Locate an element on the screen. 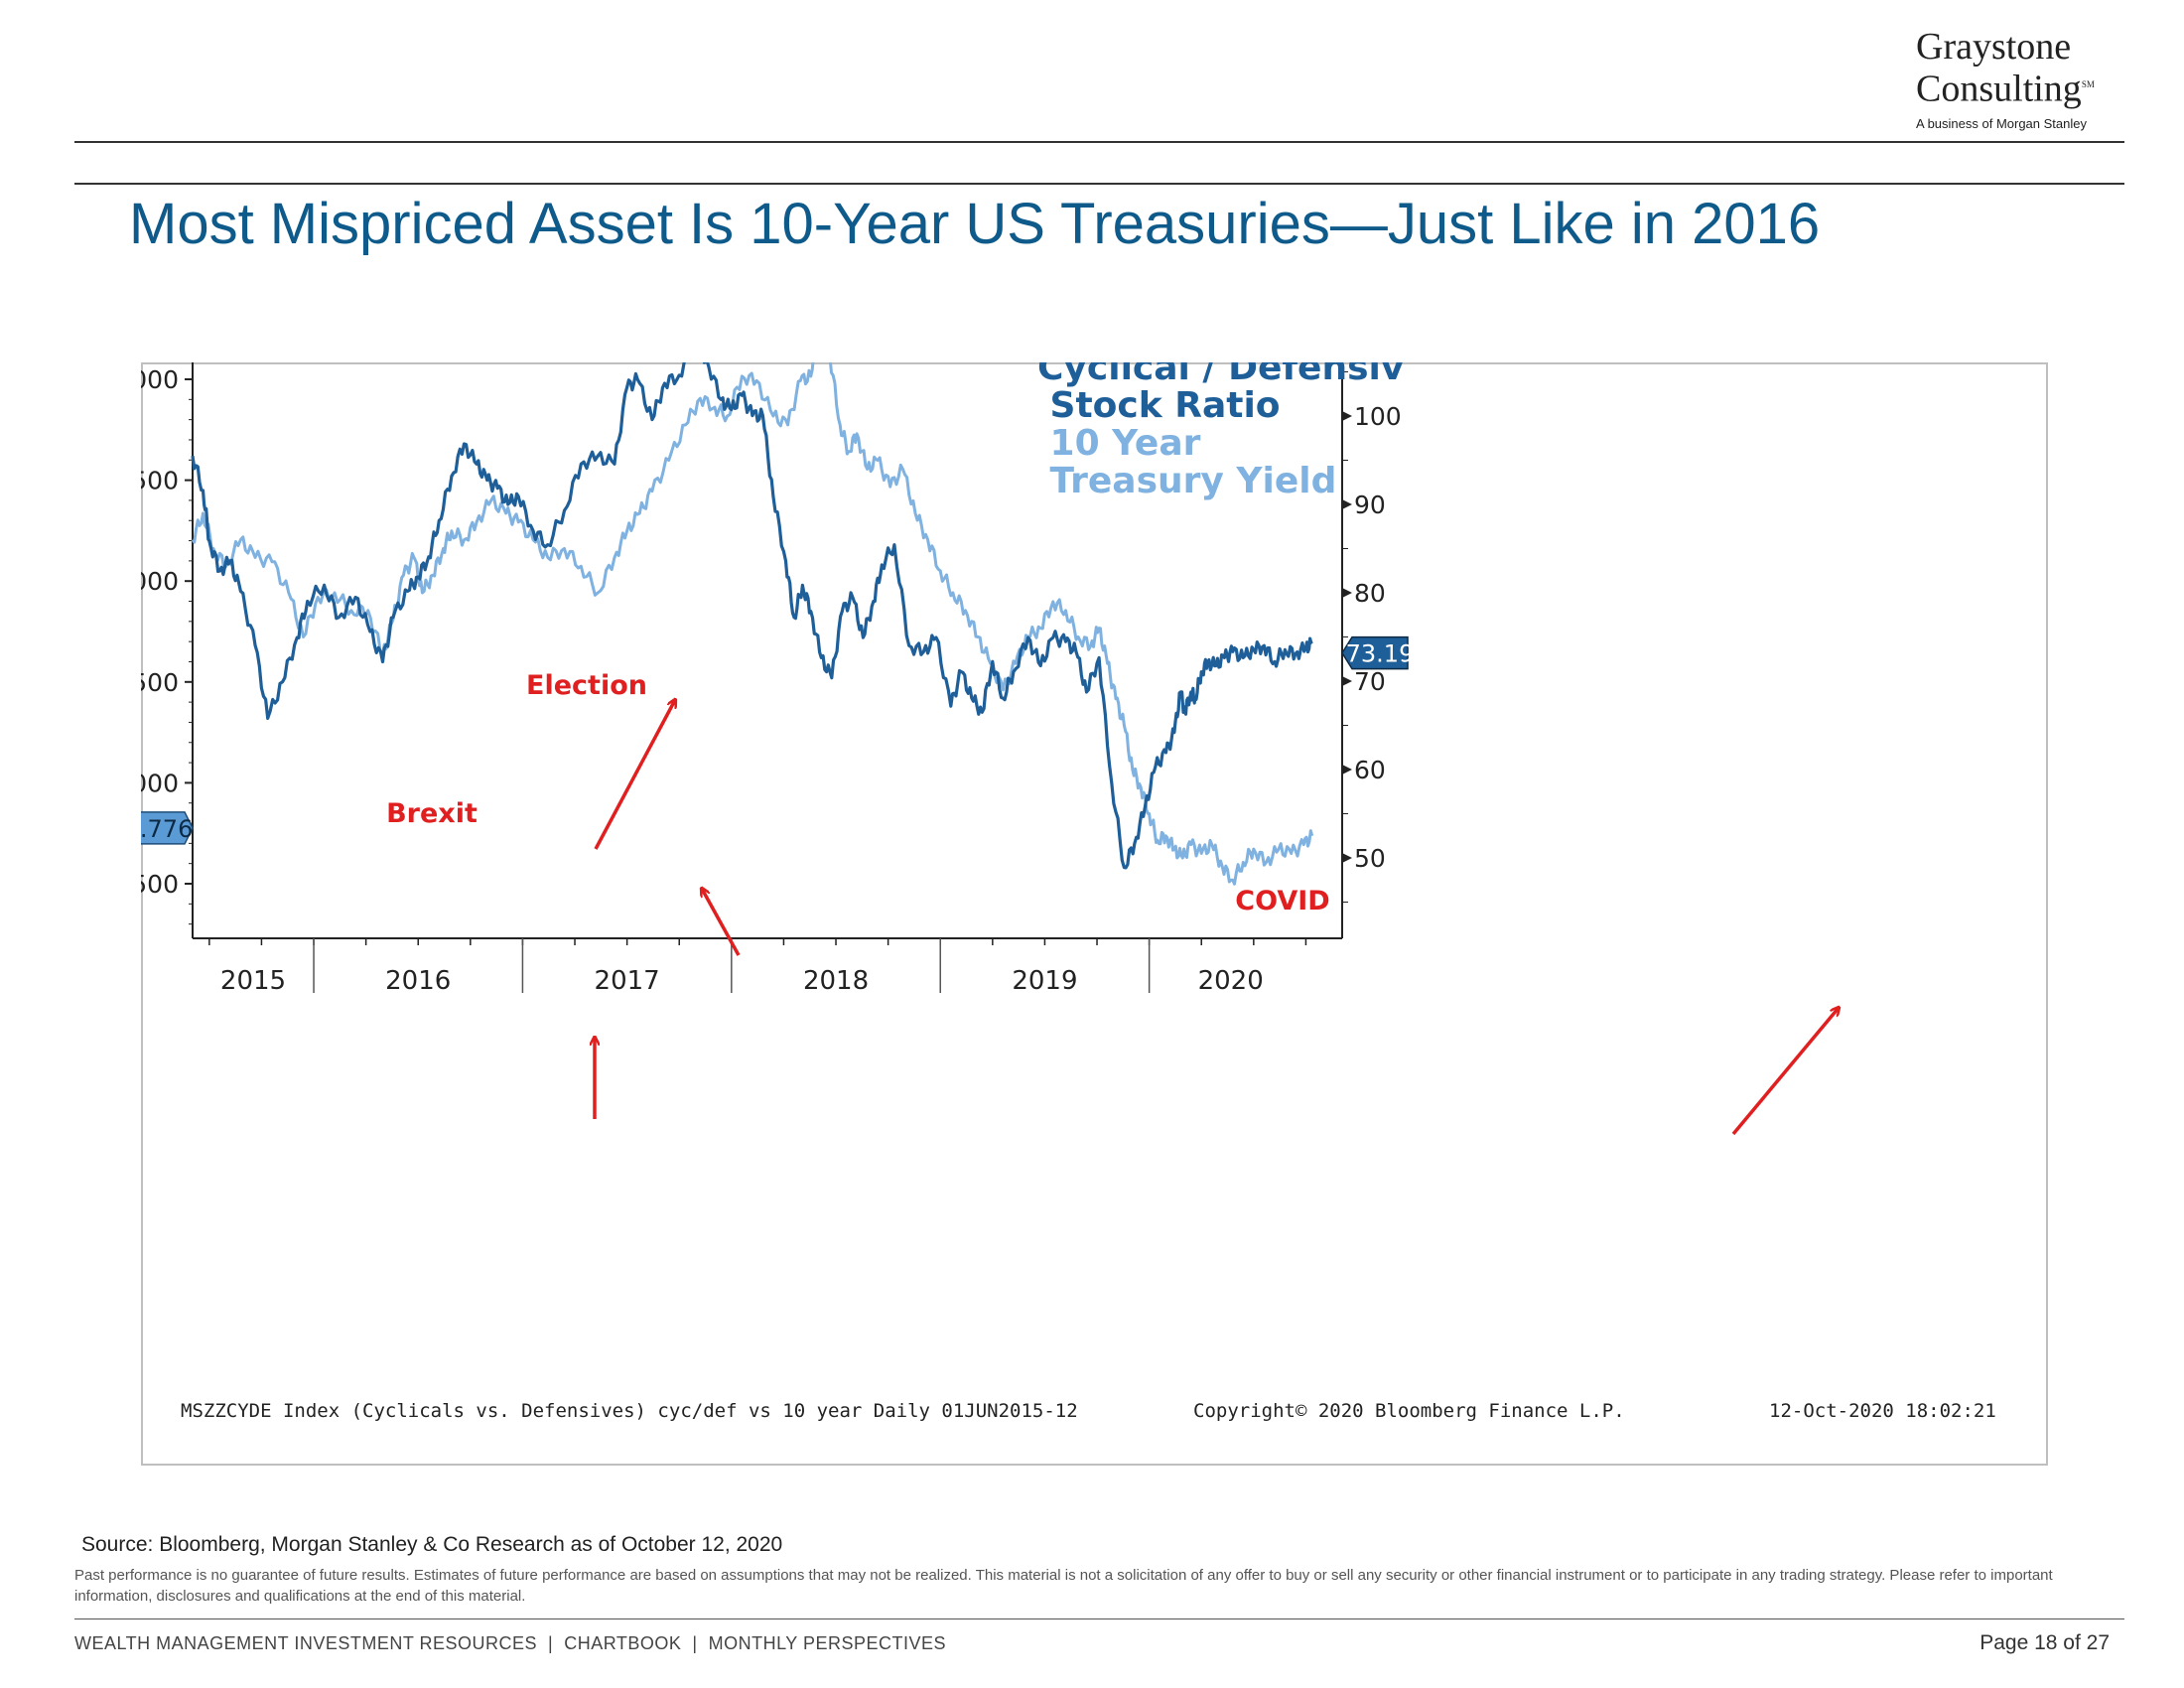 This screenshot has width=2184, height=1688. left-tick-label: 2.000 is located at coordinates (160, 581).